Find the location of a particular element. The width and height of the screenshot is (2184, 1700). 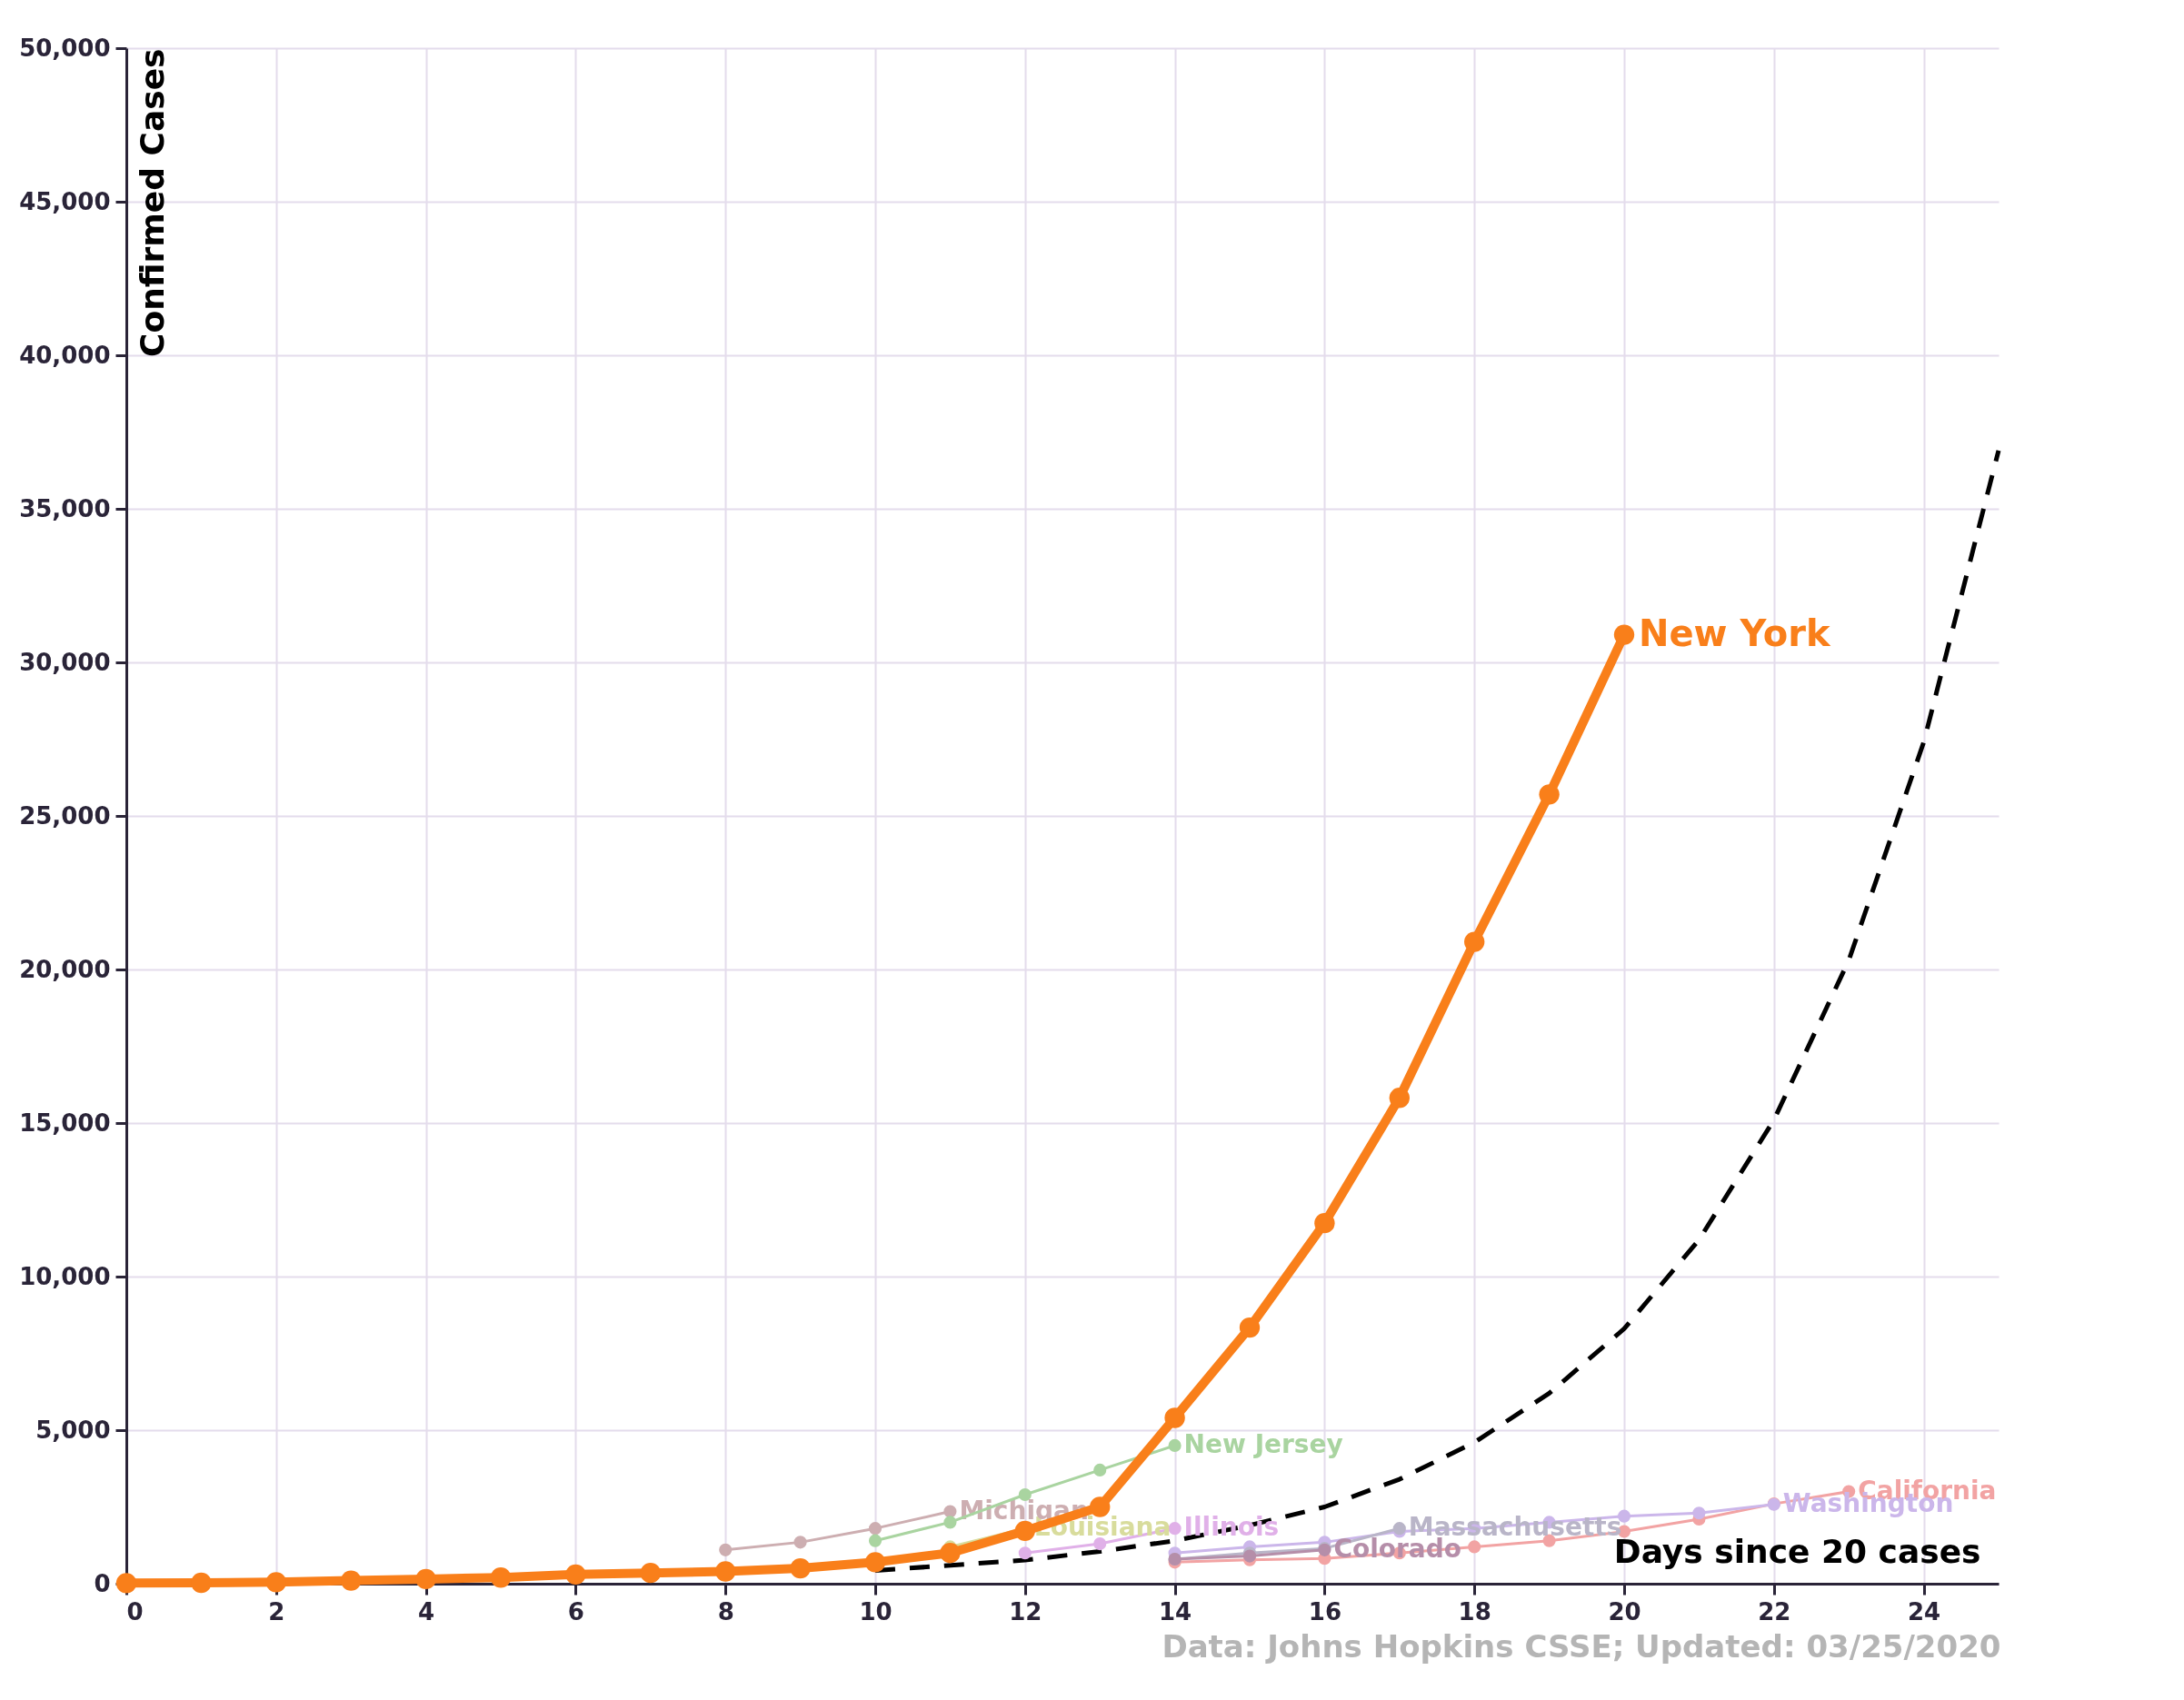

y-tick-label: 0 is located at coordinates (102, 1583).